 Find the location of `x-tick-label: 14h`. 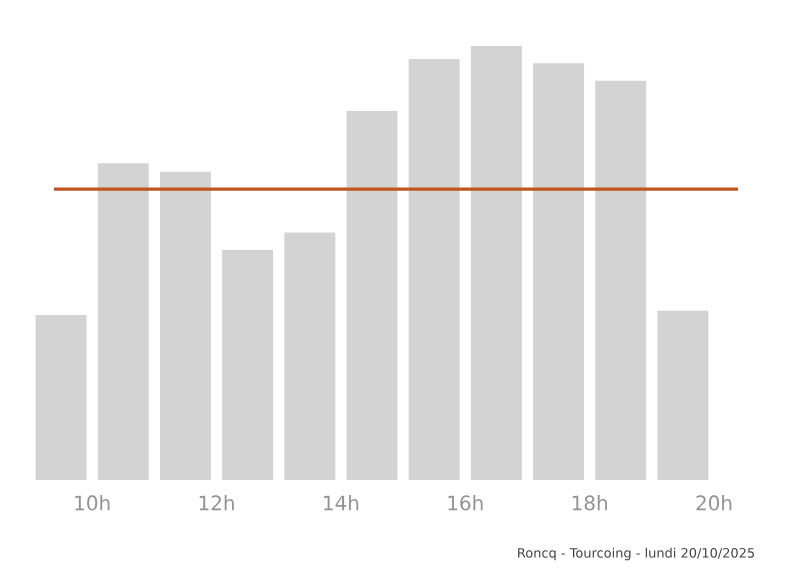

x-tick-label: 14h is located at coordinates (341, 503).